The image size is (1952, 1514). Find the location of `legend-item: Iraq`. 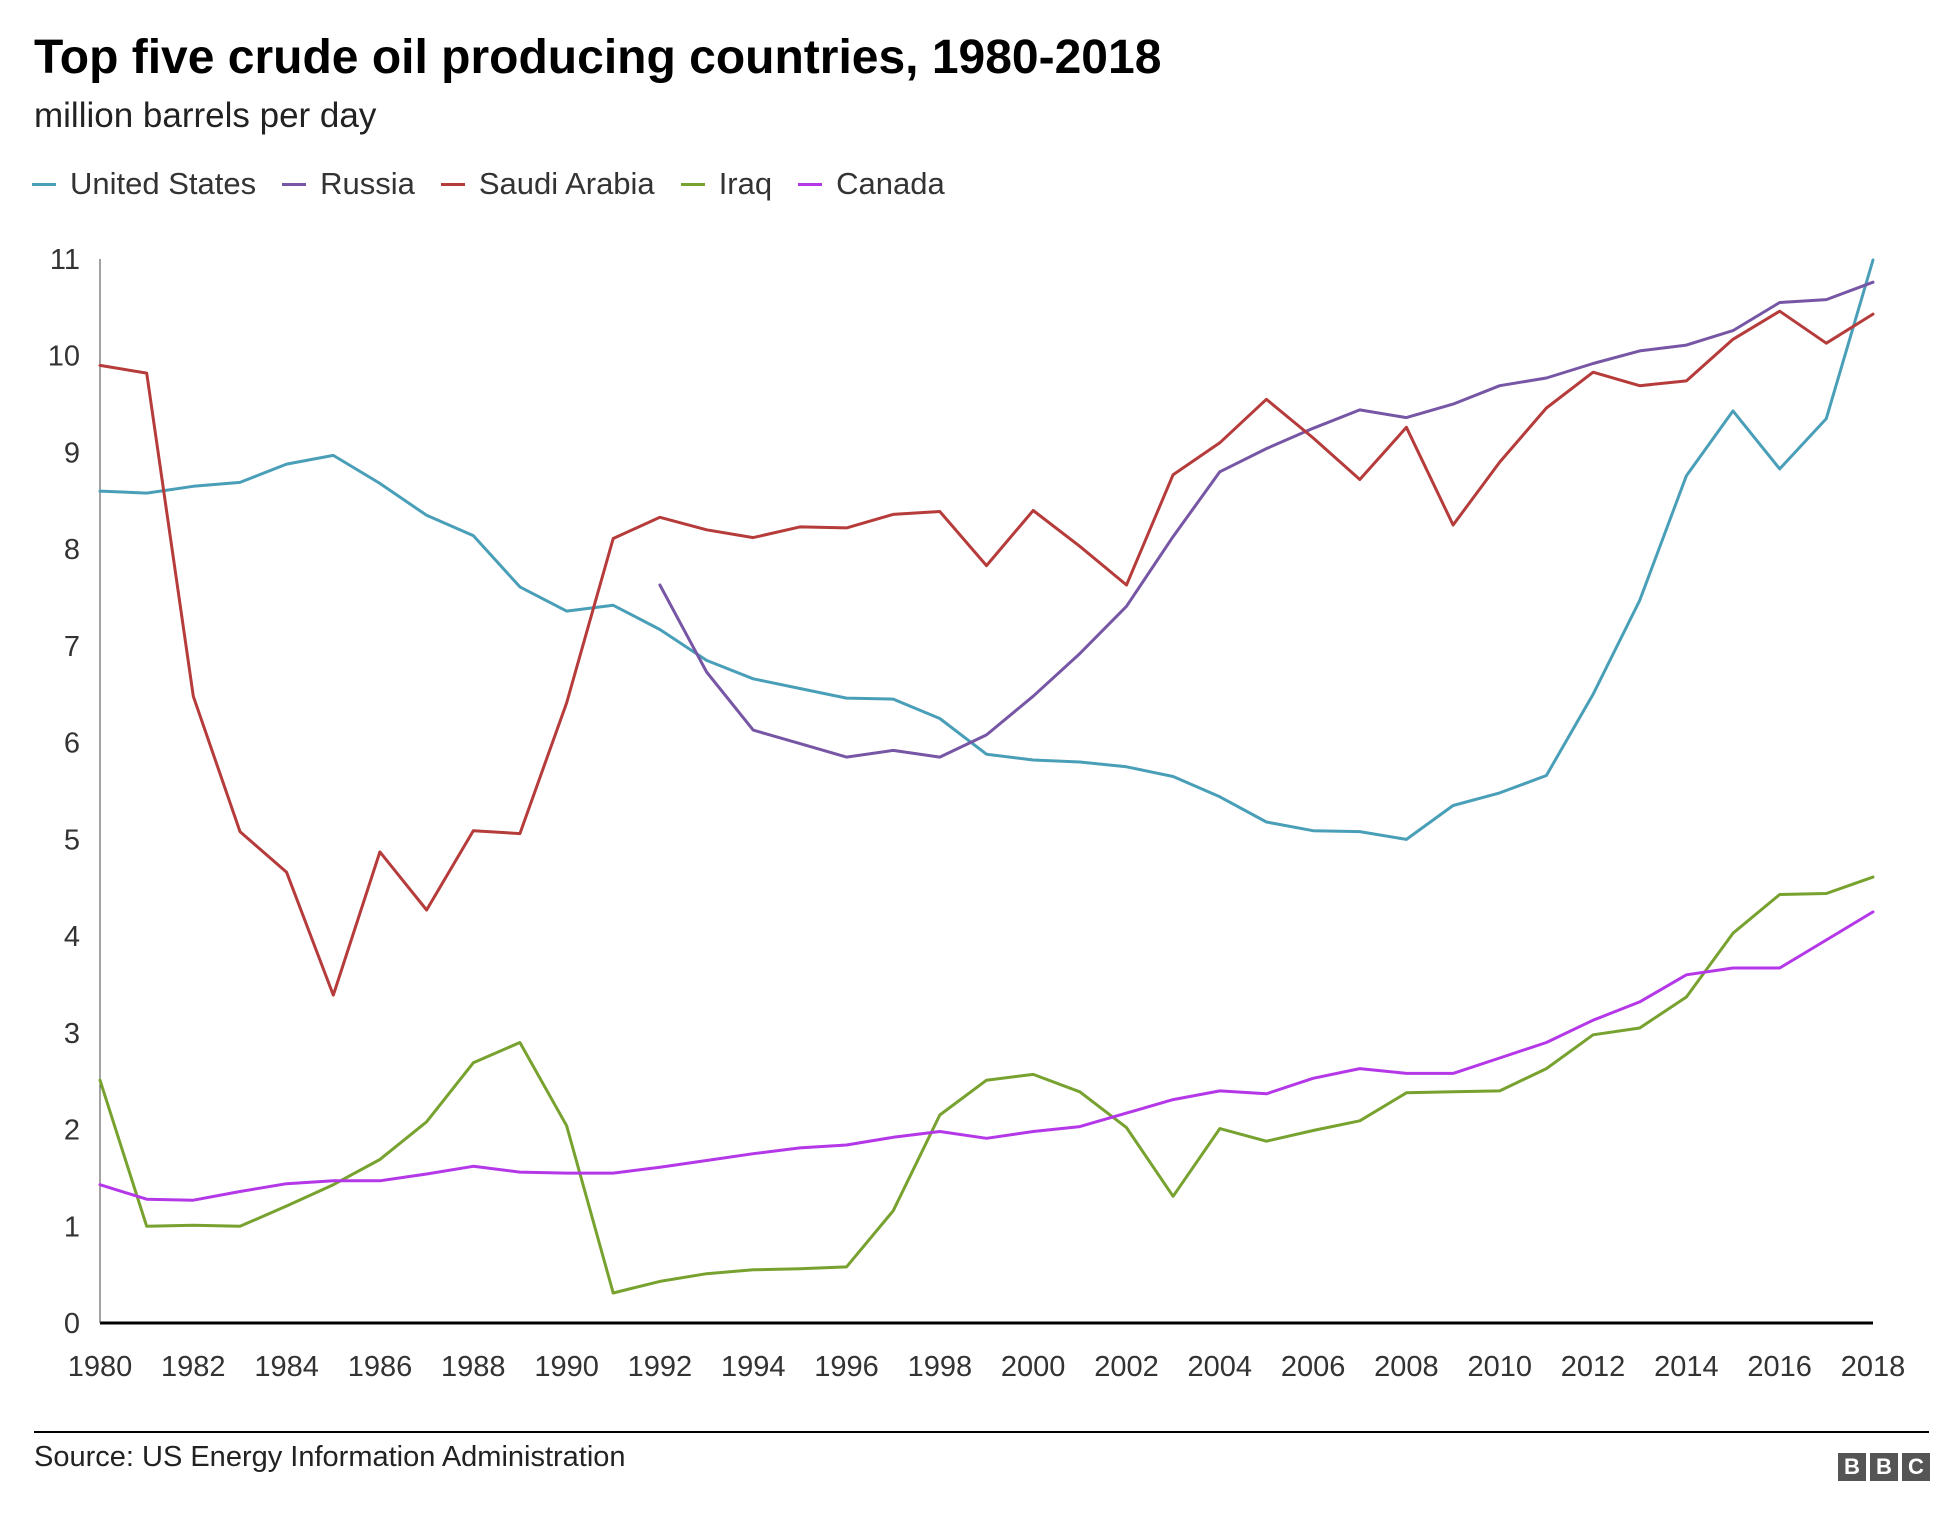

legend-item: Iraq is located at coordinates (726, 184).